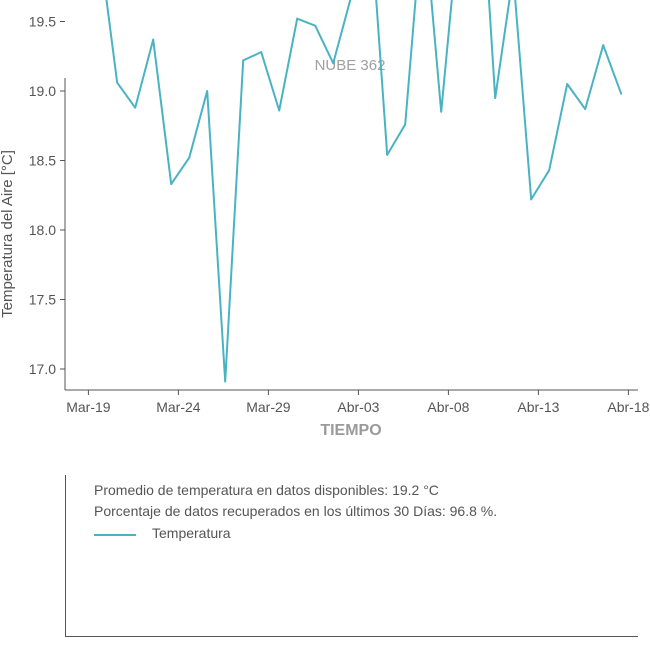 The width and height of the screenshot is (650, 650). I want to click on x-tick-label: Abr-18, so click(628, 407).